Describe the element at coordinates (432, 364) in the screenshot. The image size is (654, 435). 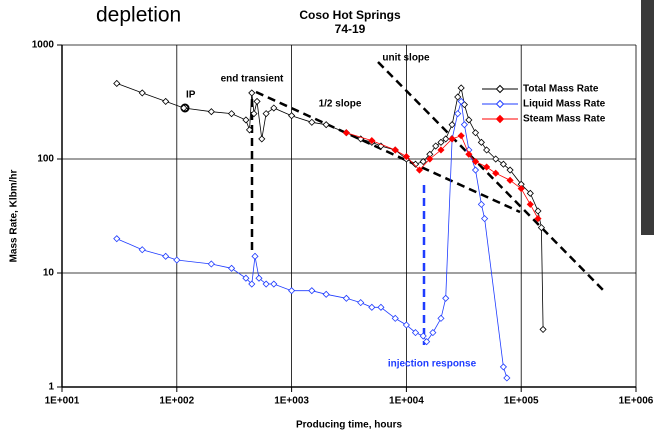
I see `annotation: injection response` at that location.